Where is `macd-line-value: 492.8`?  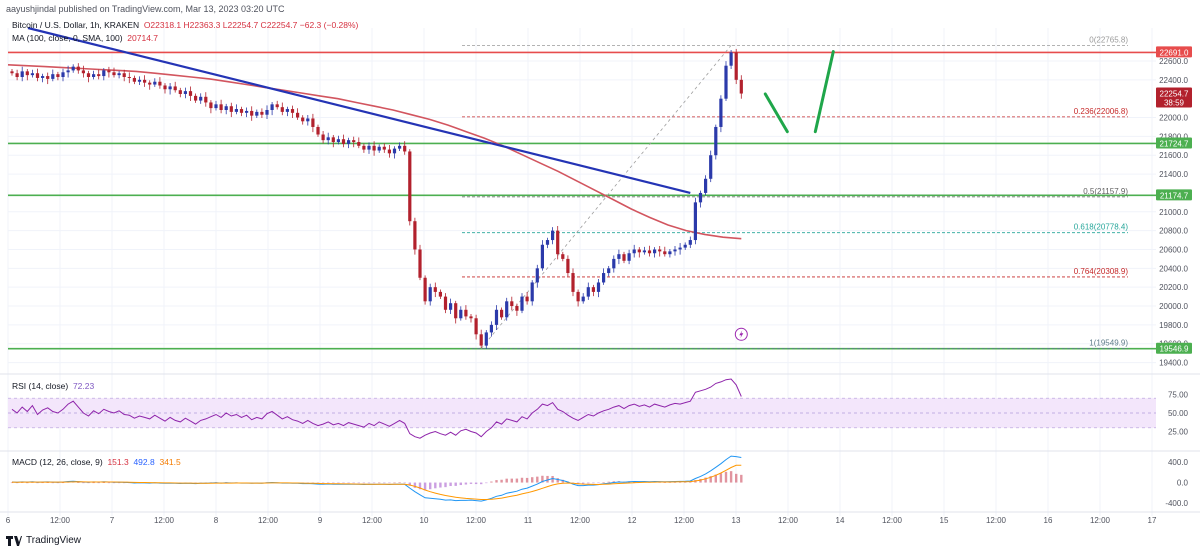
macd-line-value: 492.8 is located at coordinates (144, 462).